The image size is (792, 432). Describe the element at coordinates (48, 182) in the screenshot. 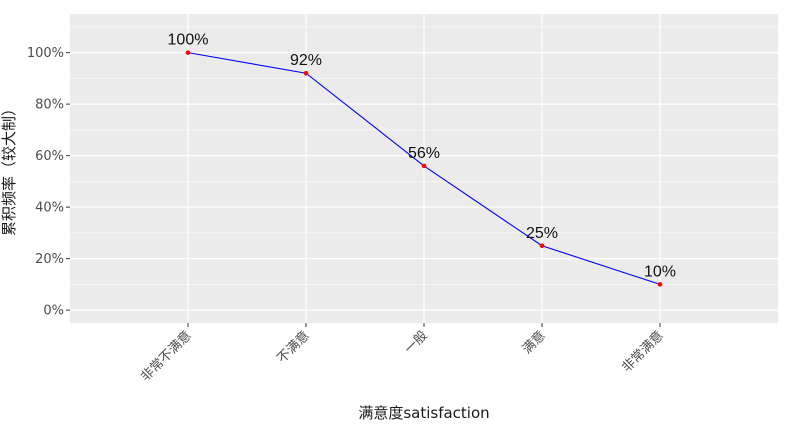

I see `y-axis: 0% 20% 40% 60% 80% 100%` at that location.